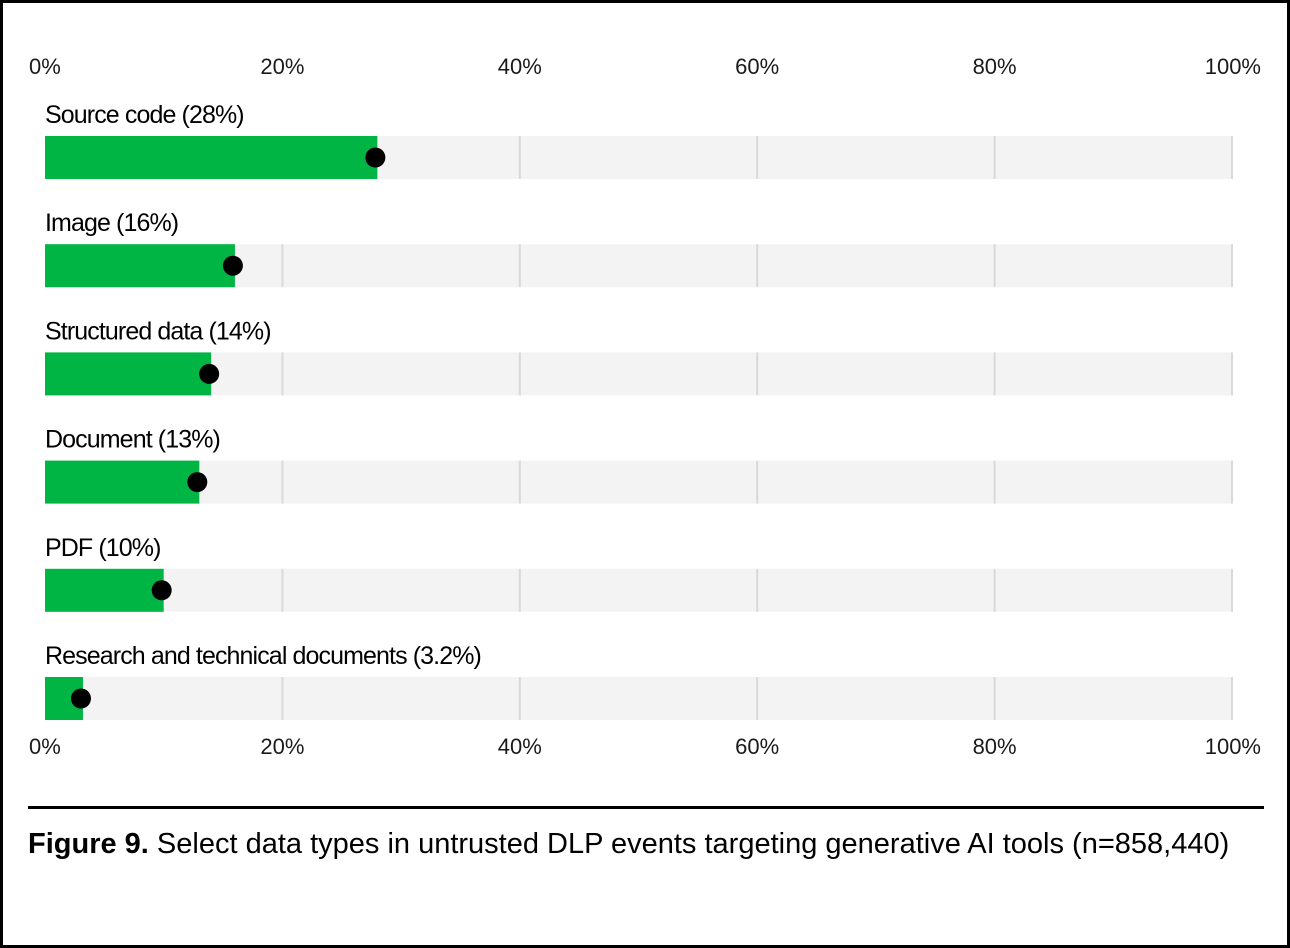 The image size is (1290, 948). I want to click on x-tick-label-top: 0%, so click(45, 66).